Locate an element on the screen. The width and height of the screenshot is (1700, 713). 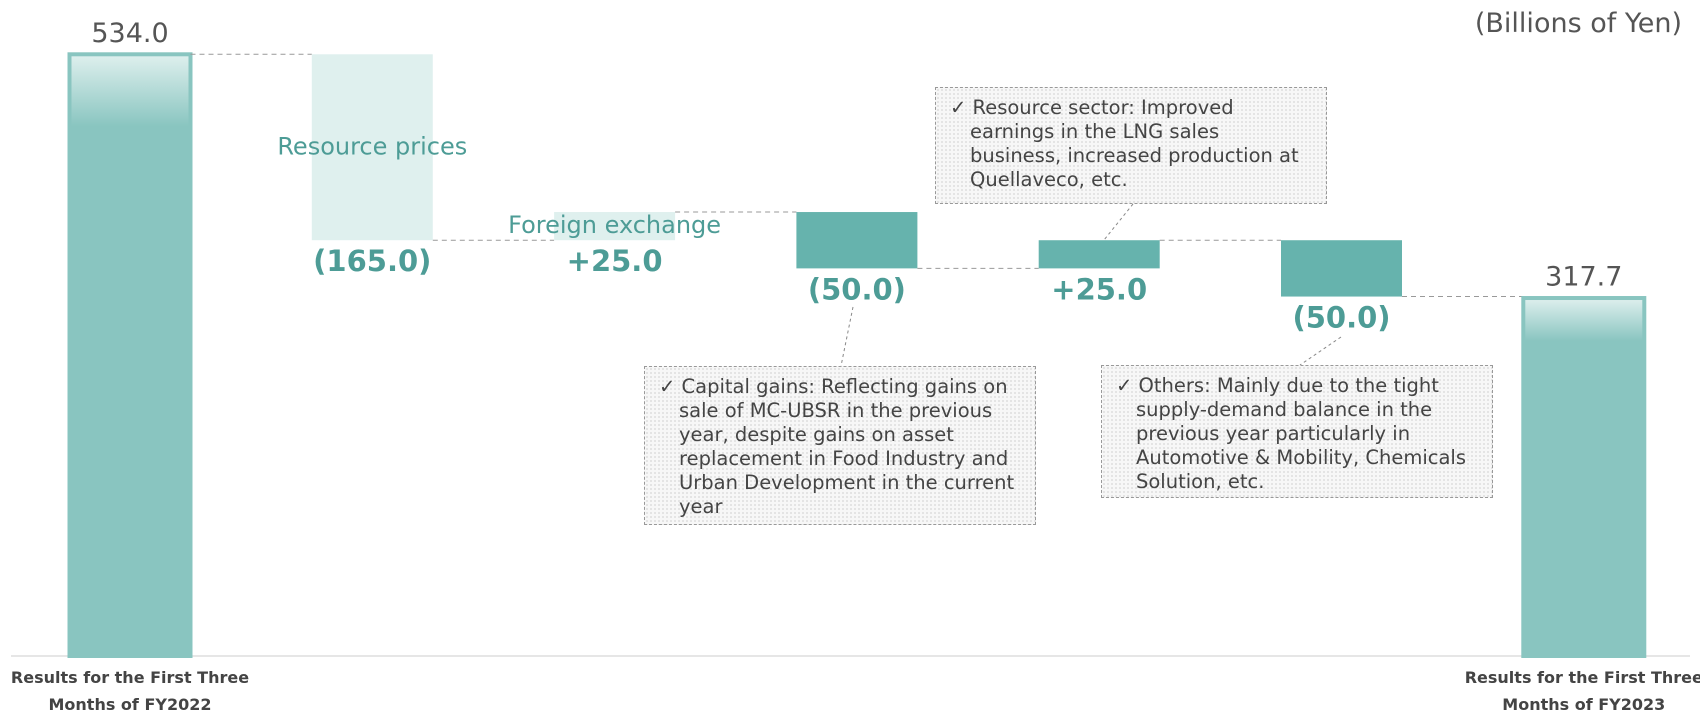
value-label: 317.7 is located at coordinates (1583, 277).